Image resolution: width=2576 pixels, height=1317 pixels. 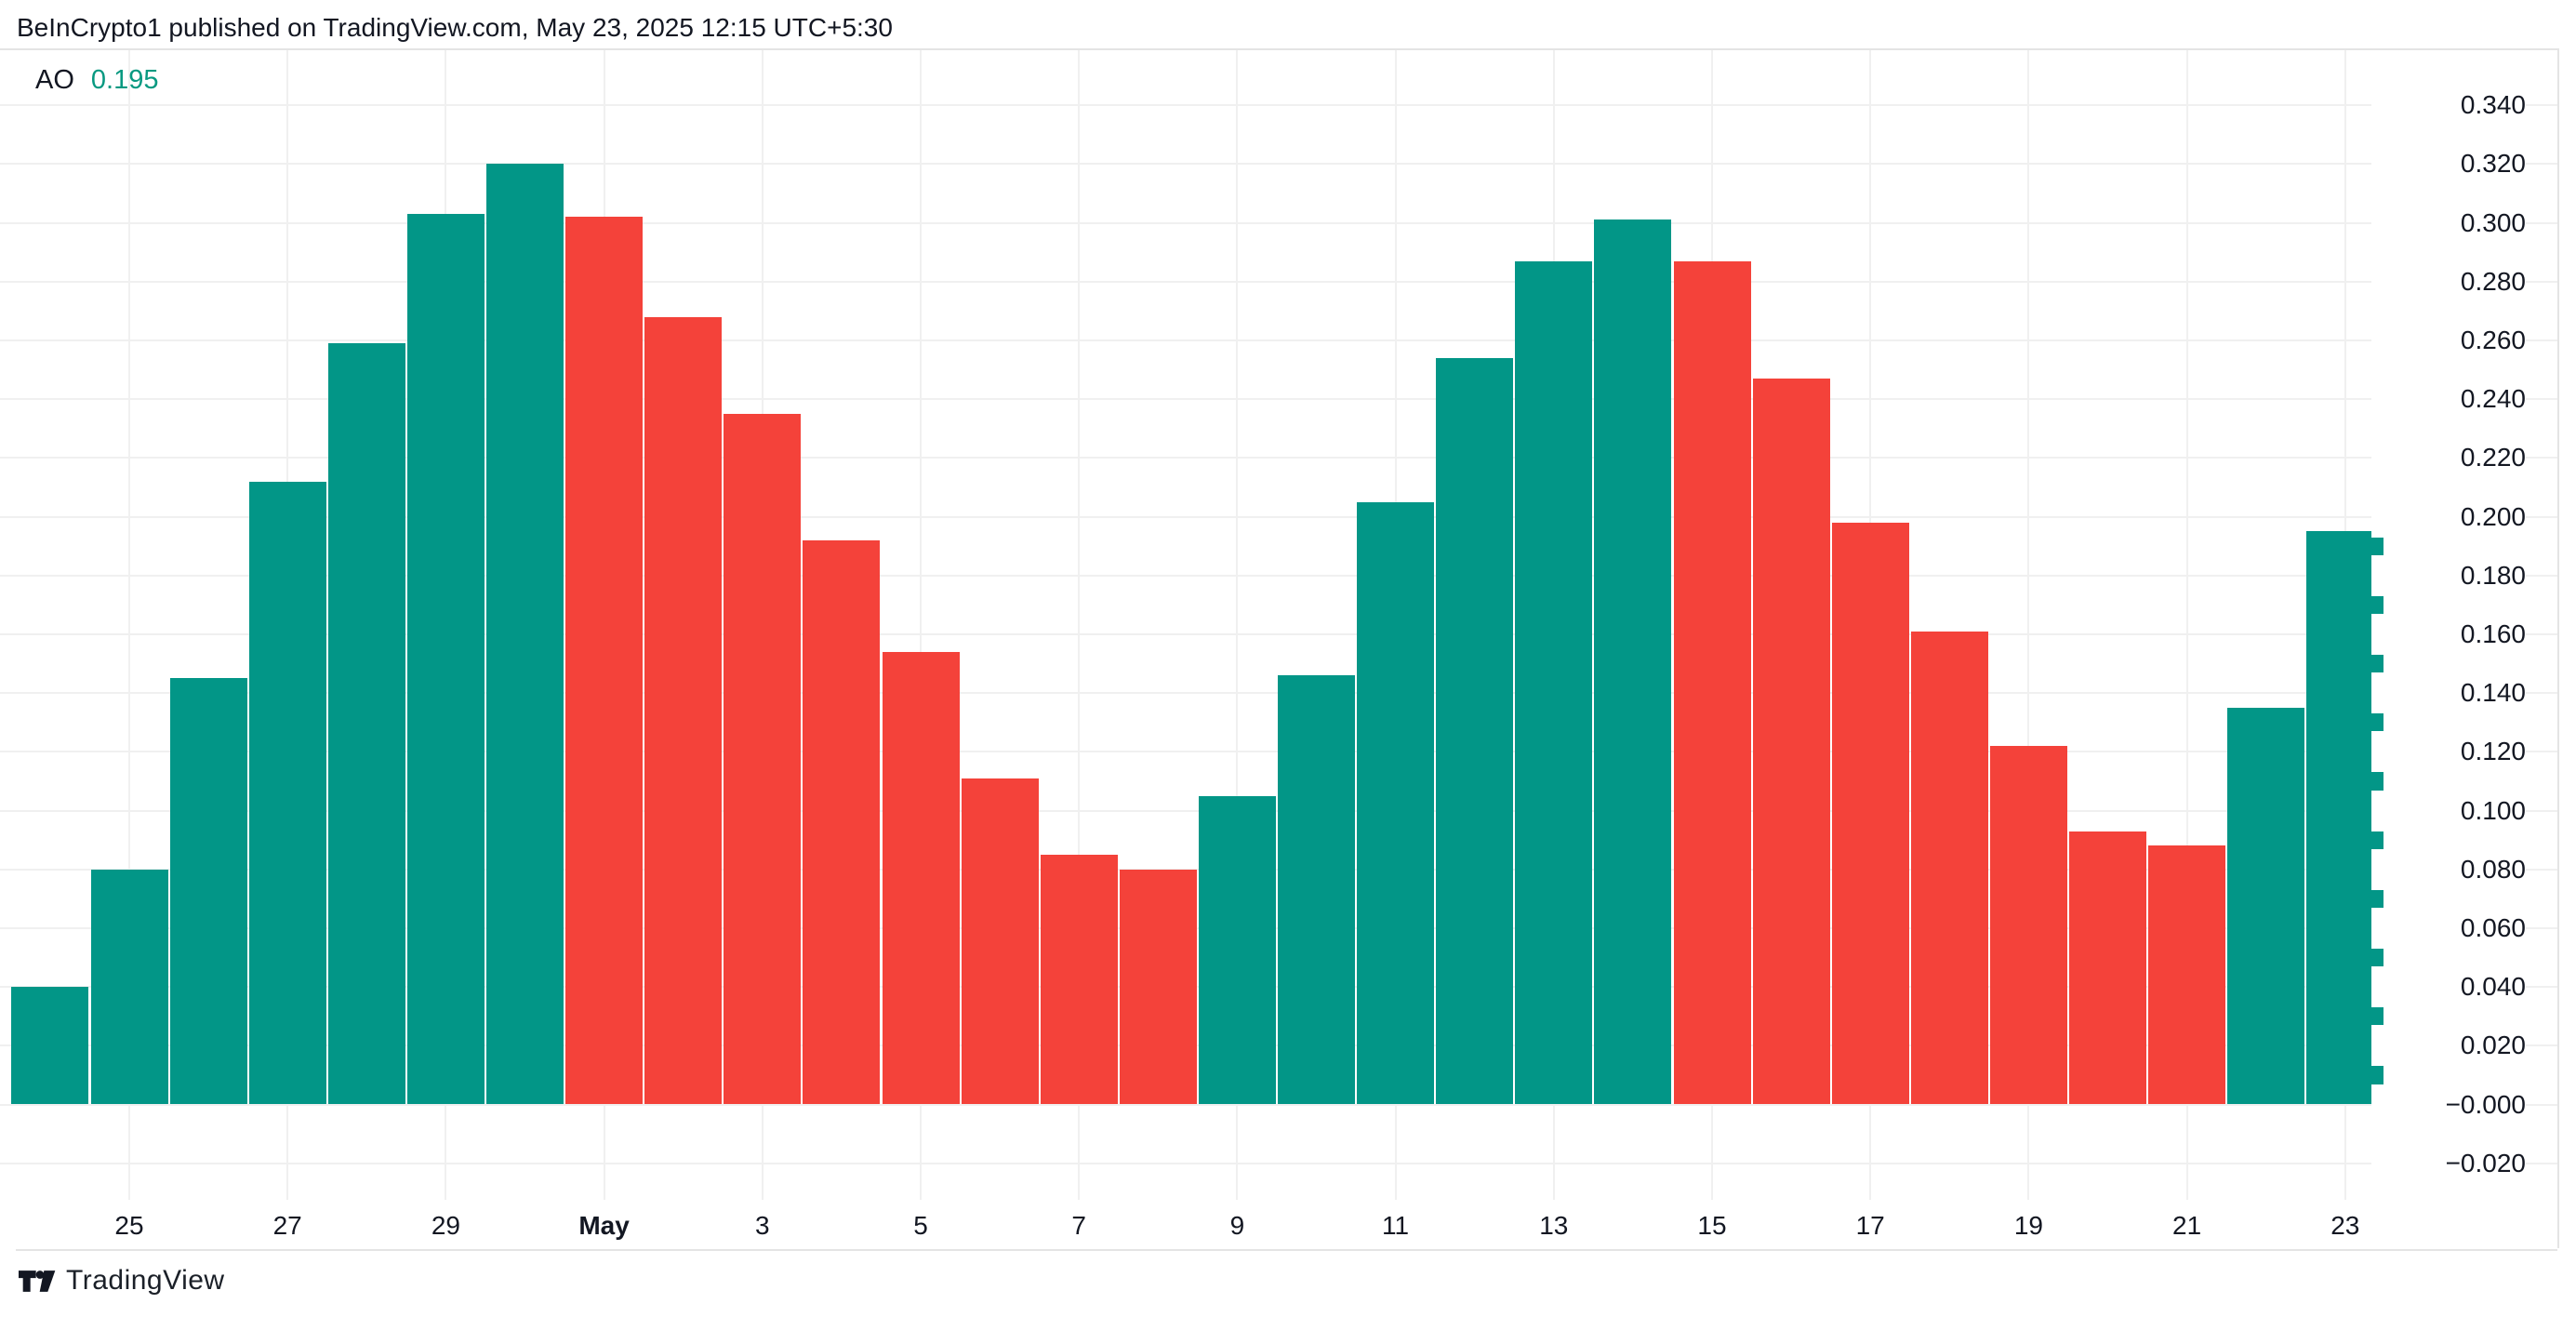 What do you see at coordinates (2558, 648) in the screenshot?
I see `pane-right-border` at bounding box center [2558, 648].